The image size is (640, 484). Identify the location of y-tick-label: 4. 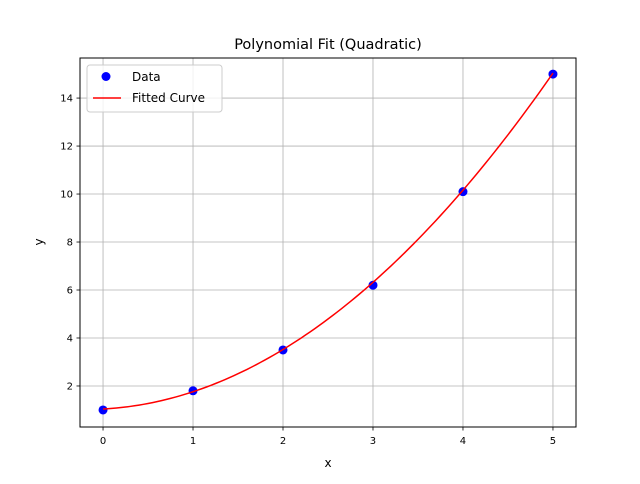
(70, 338).